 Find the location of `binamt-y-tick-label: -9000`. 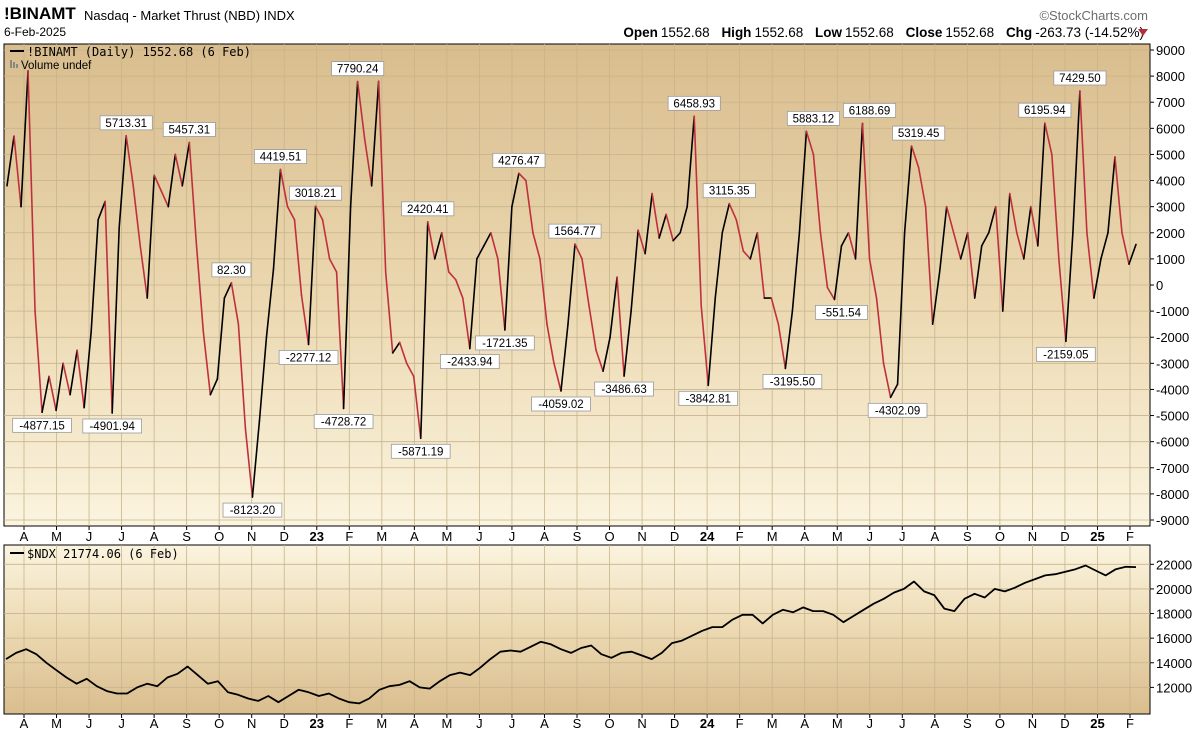

binamt-y-tick-label: -9000 is located at coordinates (1172, 520).